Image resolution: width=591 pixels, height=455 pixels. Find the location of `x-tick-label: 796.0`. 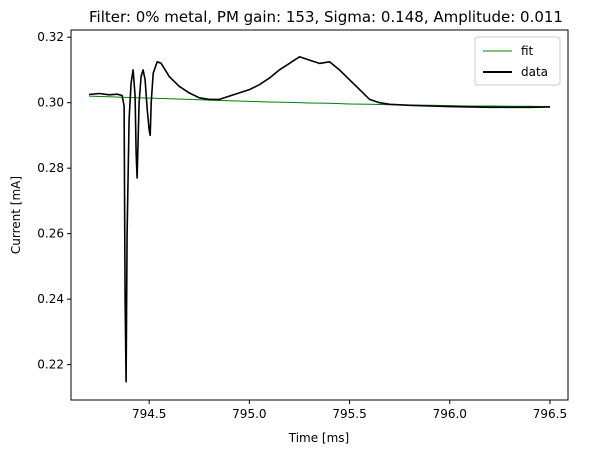

x-tick-label: 796.0 is located at coordinates (450, 414).